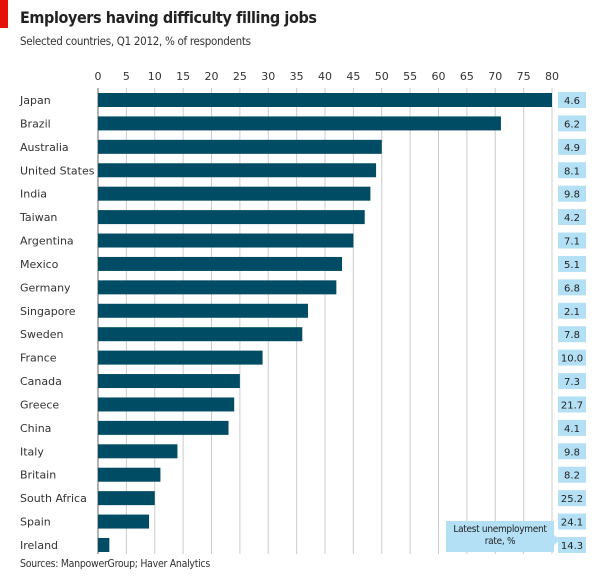 The width and height of the screenshot is (610, 579). What do you see at coordinates (572, 429) in the screenshot?
I see `unemployment-value: 4.1` at bounding box center [572, 429].